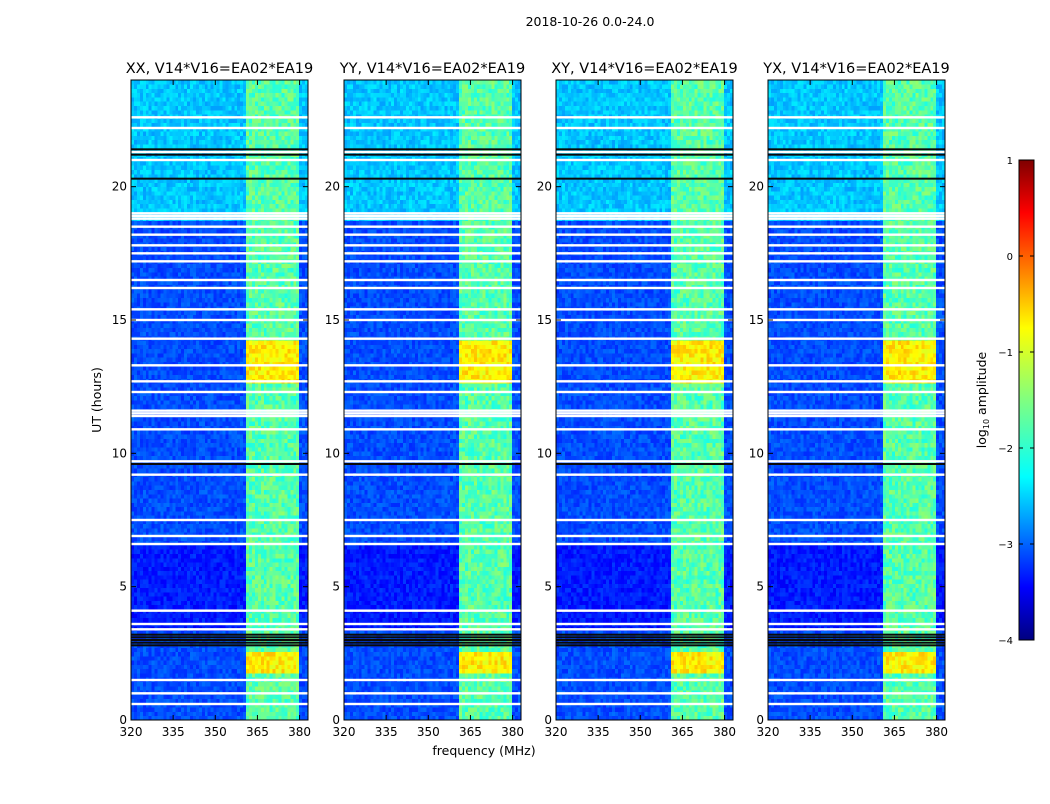 The width and height of the screenshot is (1050, 804). I want to click on y-tick-label: 0, so click(123, 720).